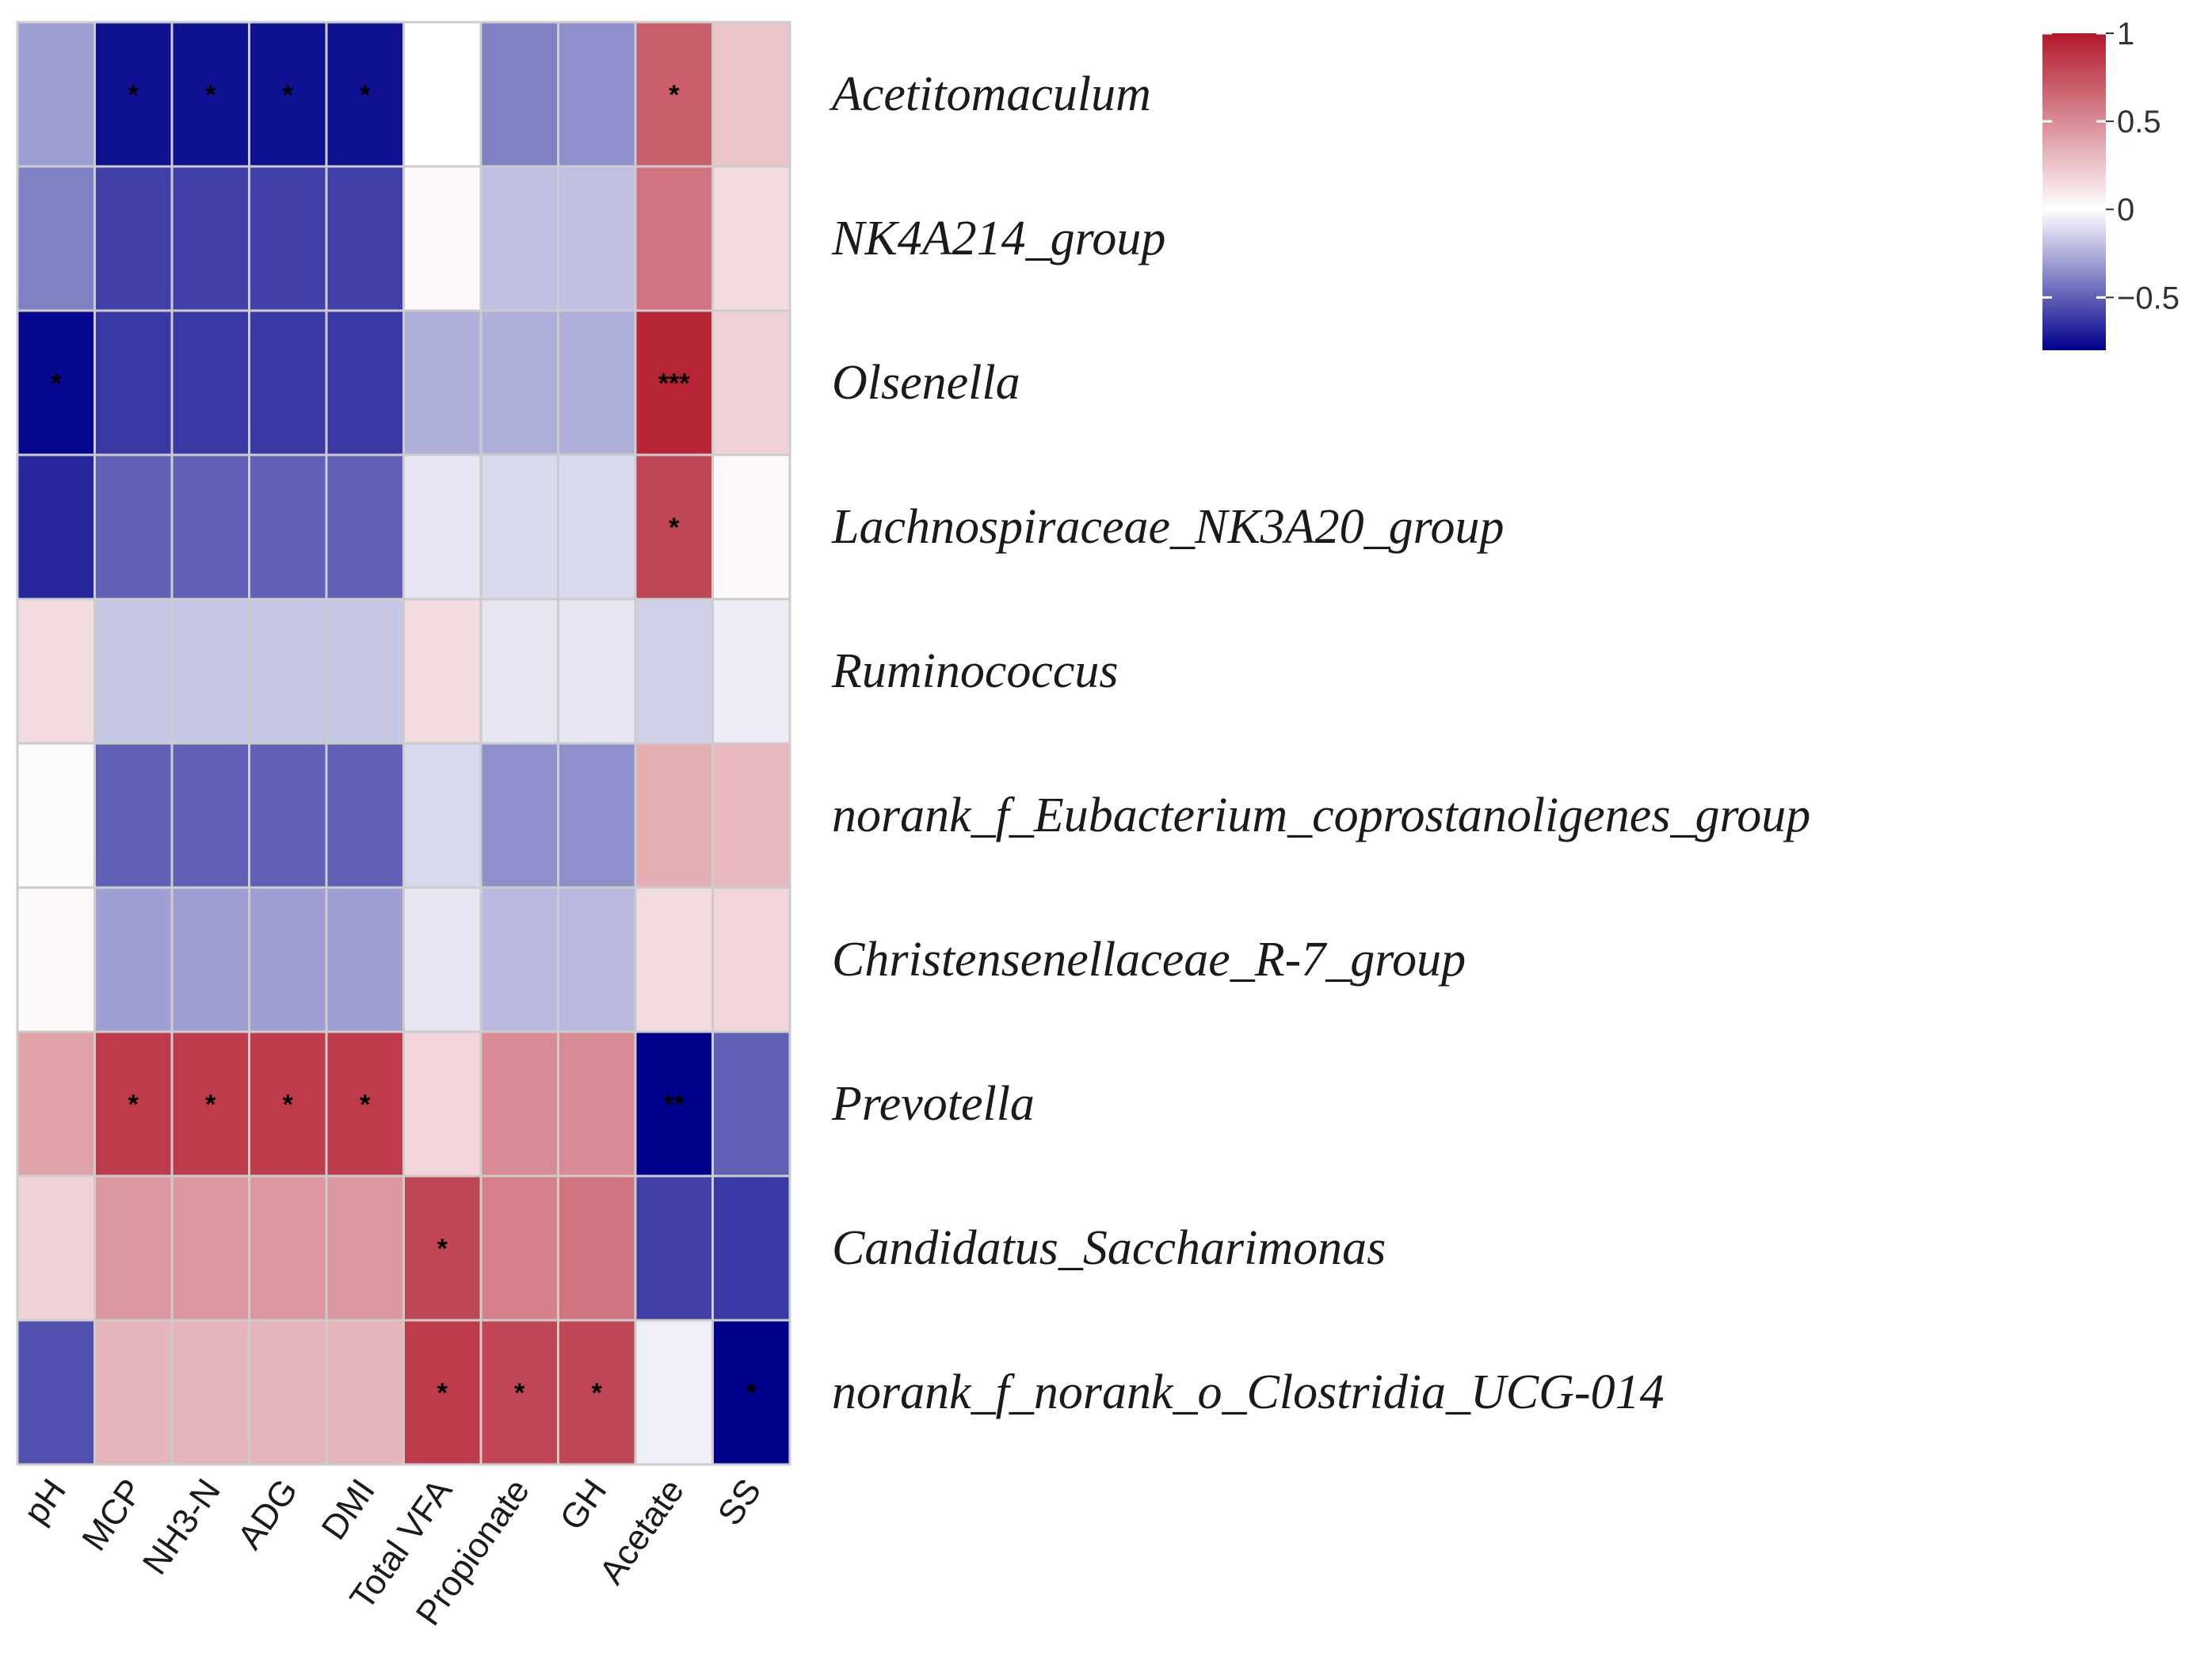  What do you see at coordinates (181, 1527) in the screenshot?
I see `column-label: NH3-N` at bounding box center [181, 1527].